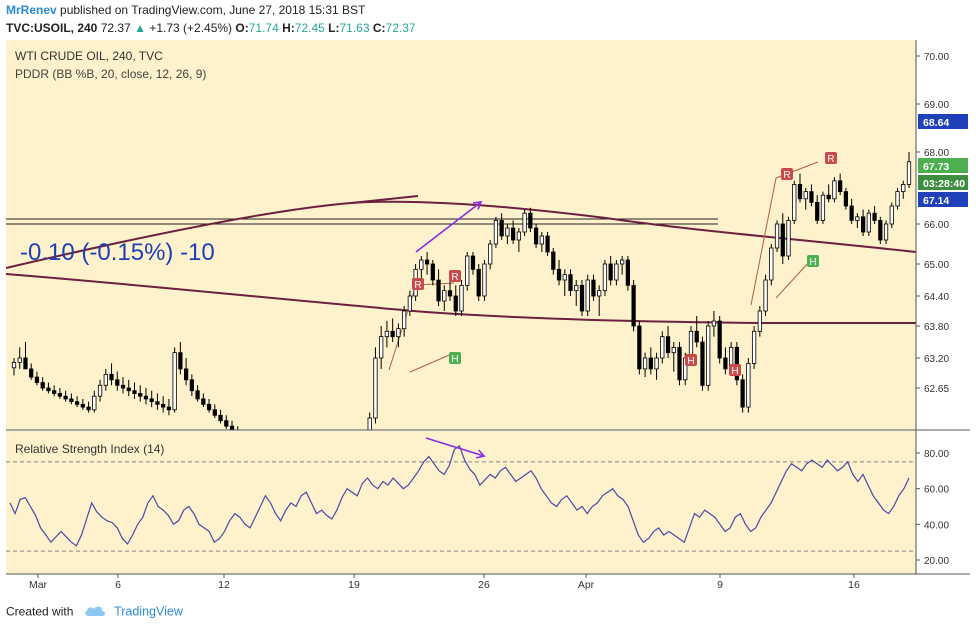 This screenshot has height=630, width=976. What do you see at coordinates (936, 490) in the screenshot?
I see `rsi-tick-label: 60.00` at bounding box center [936, 490].